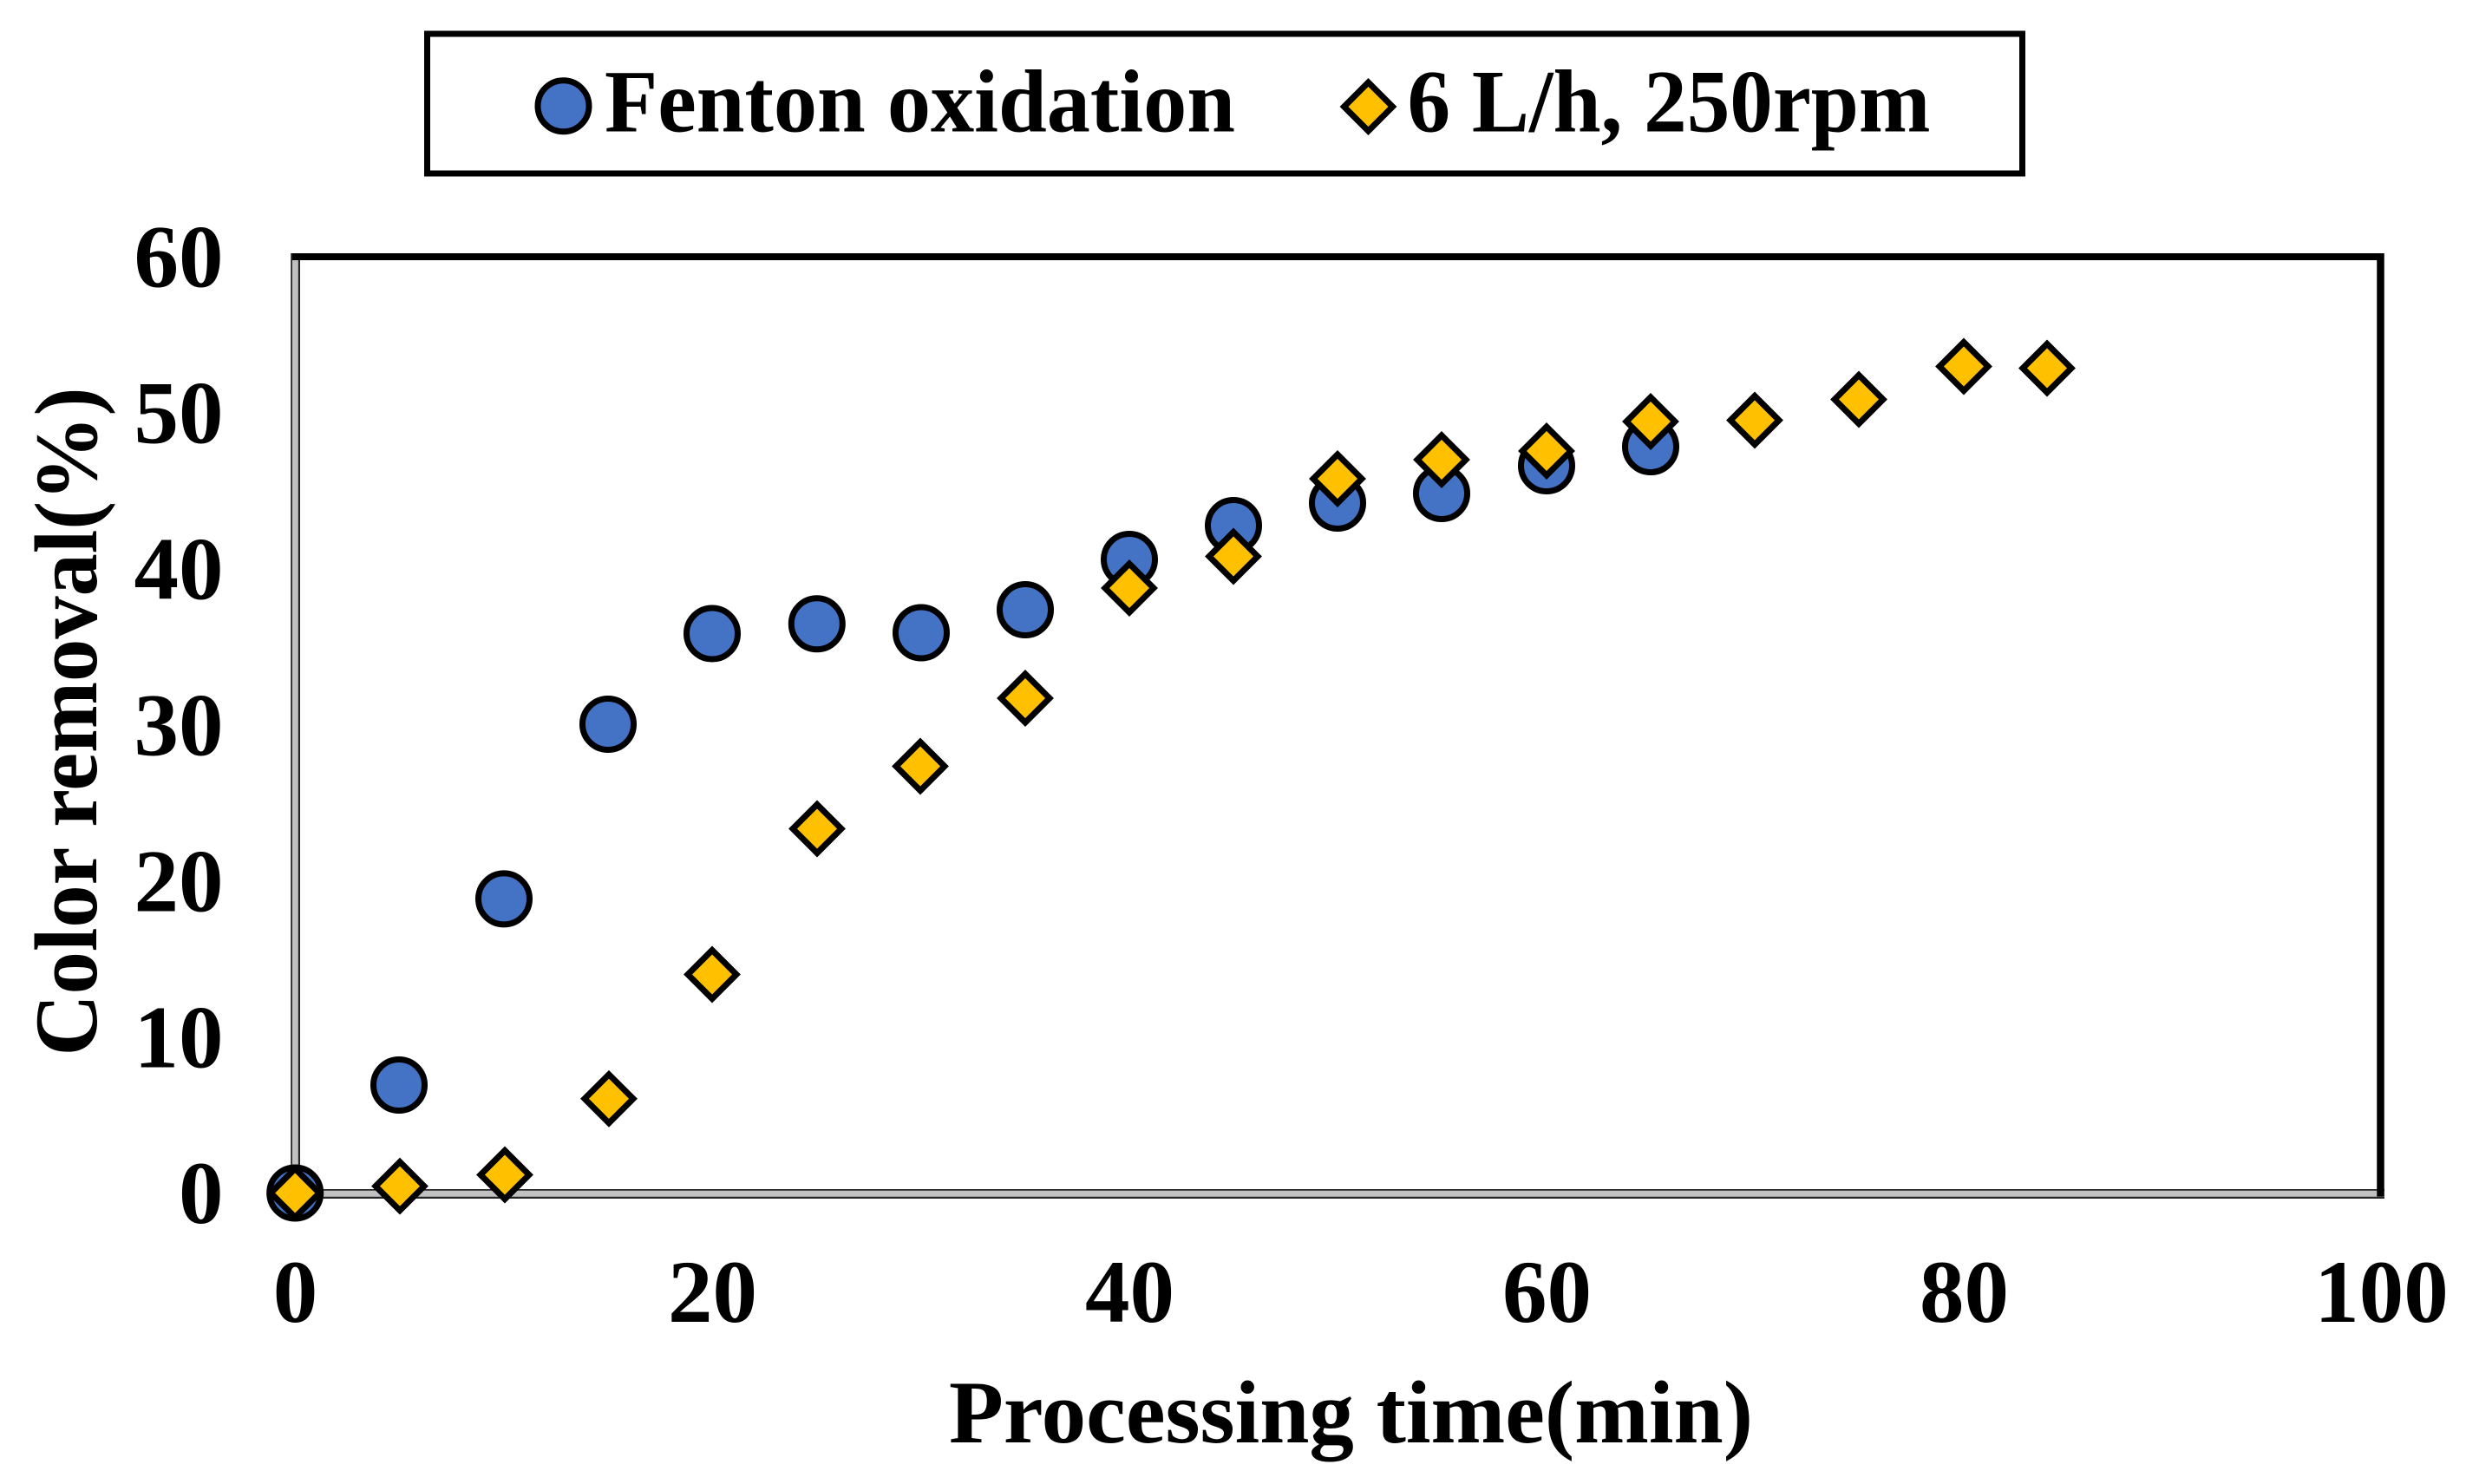 Image resolution: width=2466 pixels, height=1484 pixels. What do you see at coordinates (1669, 103) in the screenshot?
I see `svg-text: 6 L/h, 250rpm` at bounding box center [1669, 103].